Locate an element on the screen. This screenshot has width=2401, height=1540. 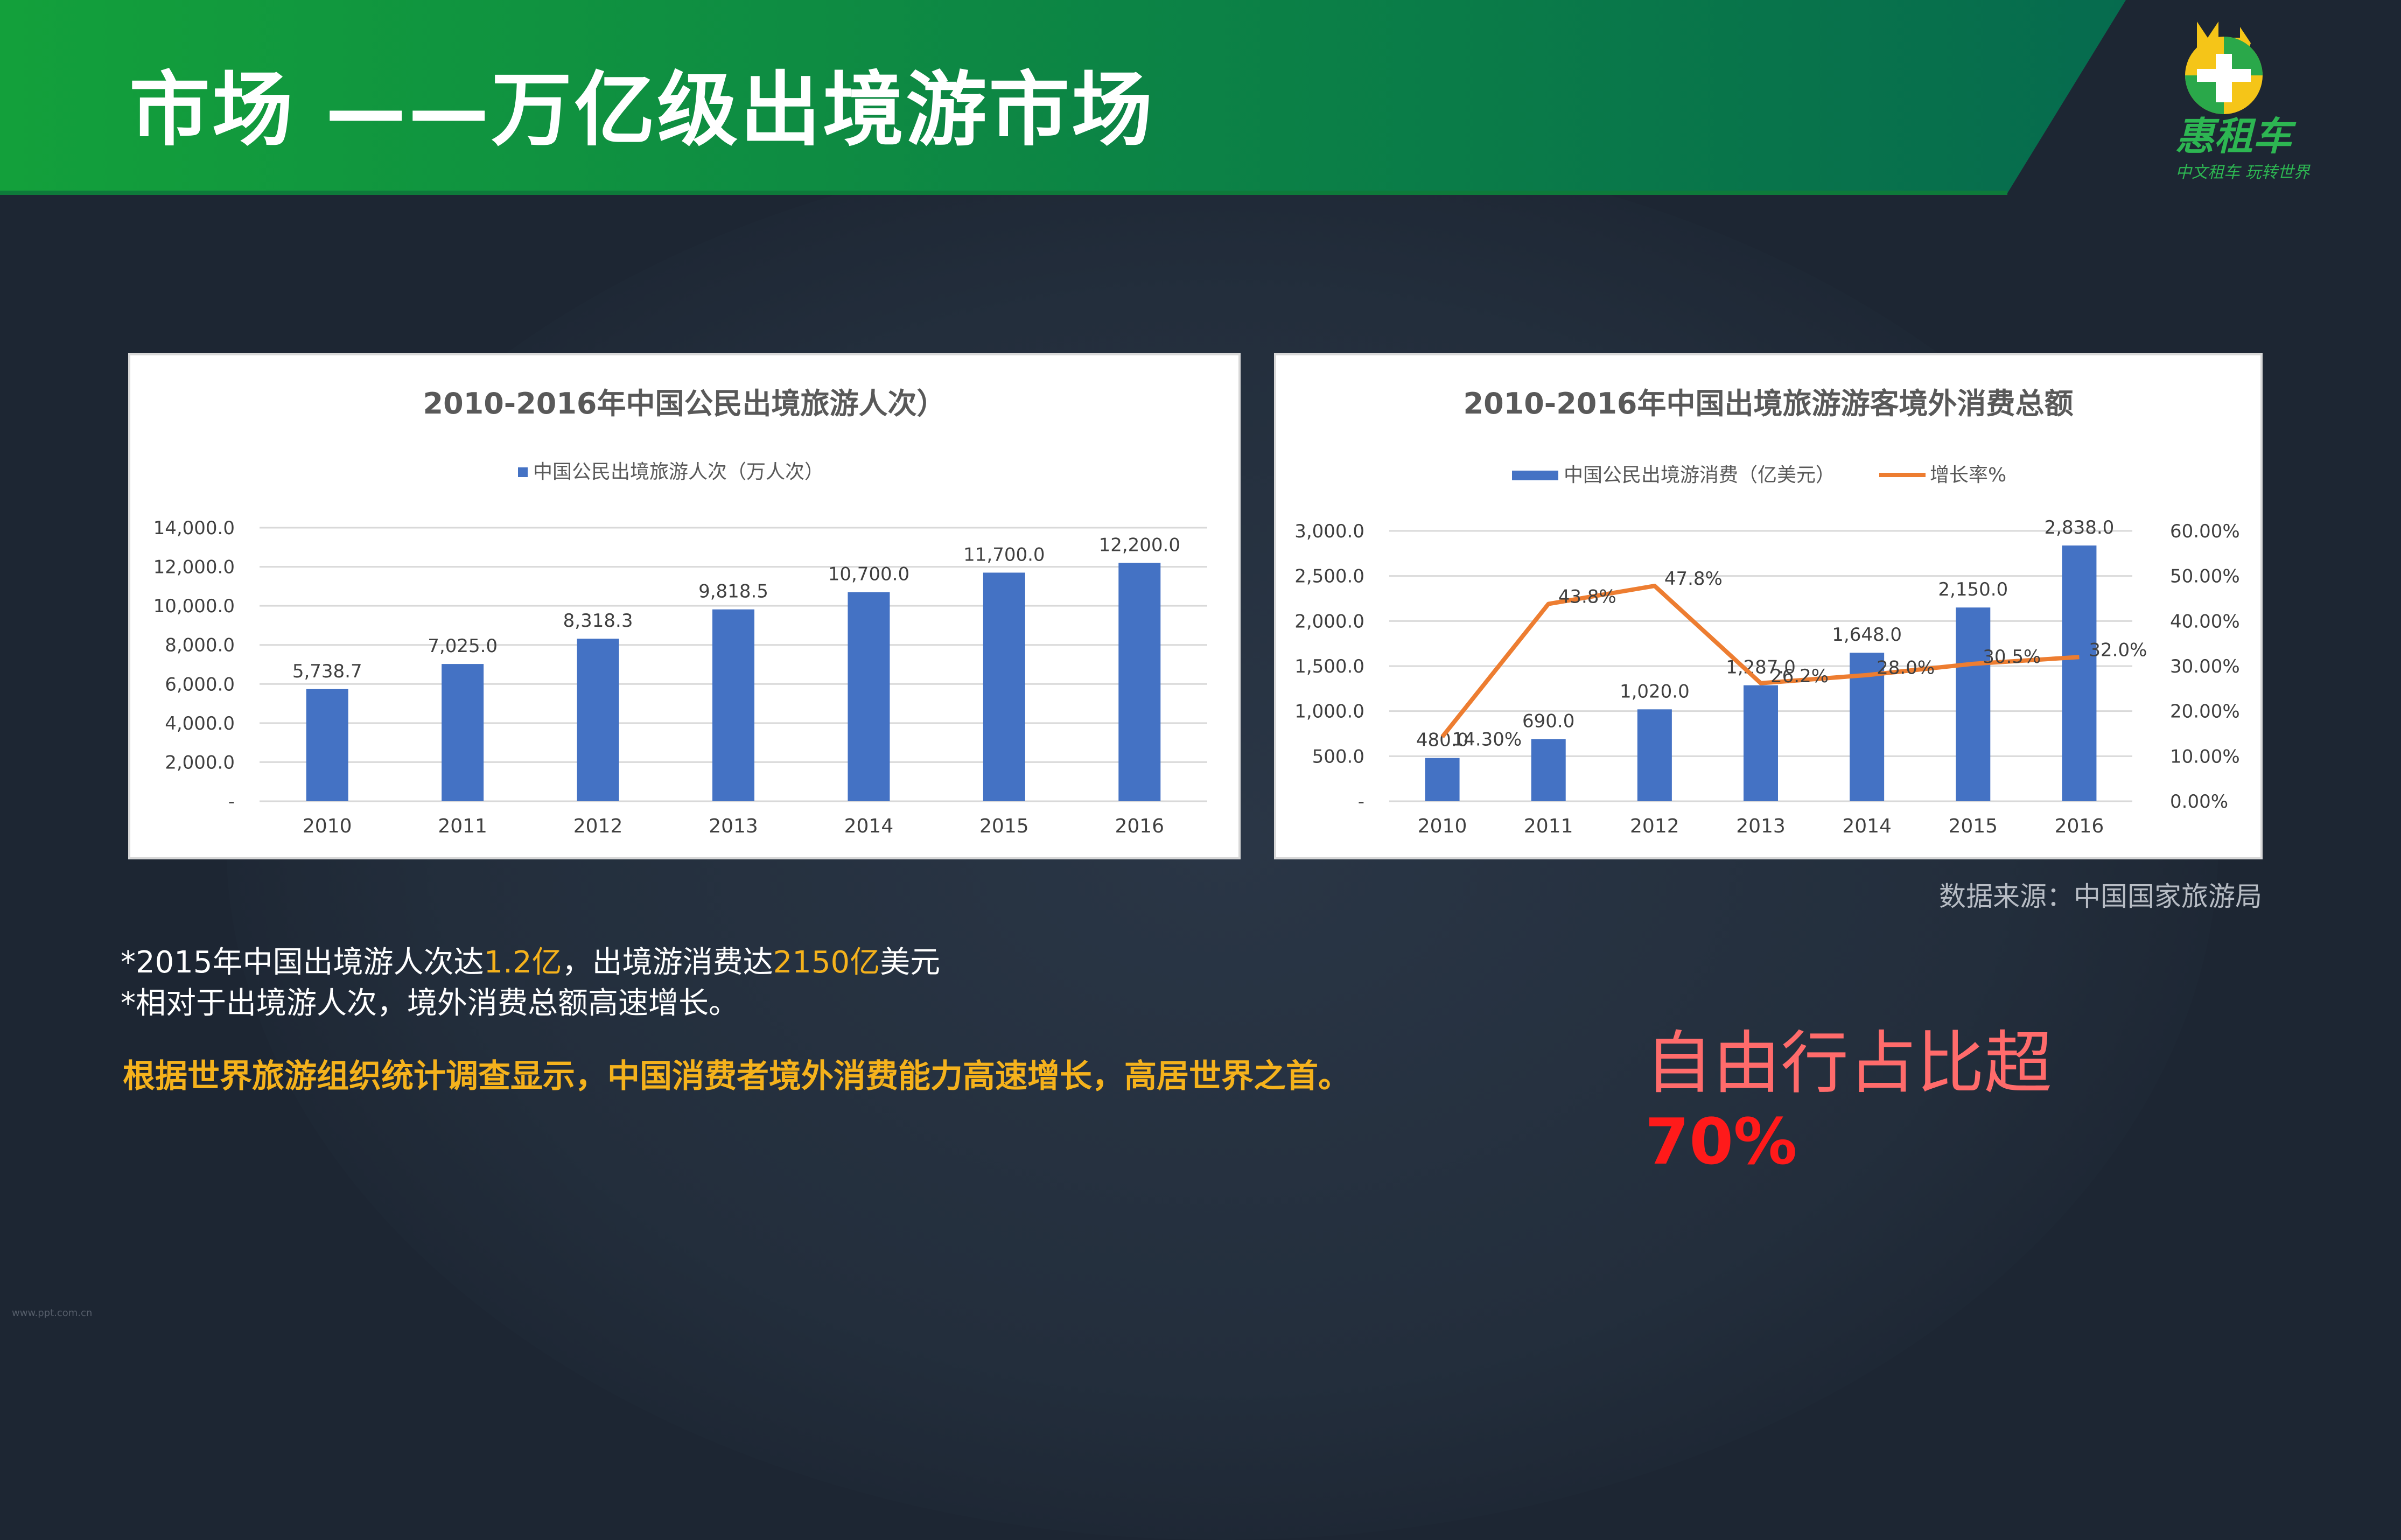
callout-value: 70% is located at coordinates (1721, 1141).